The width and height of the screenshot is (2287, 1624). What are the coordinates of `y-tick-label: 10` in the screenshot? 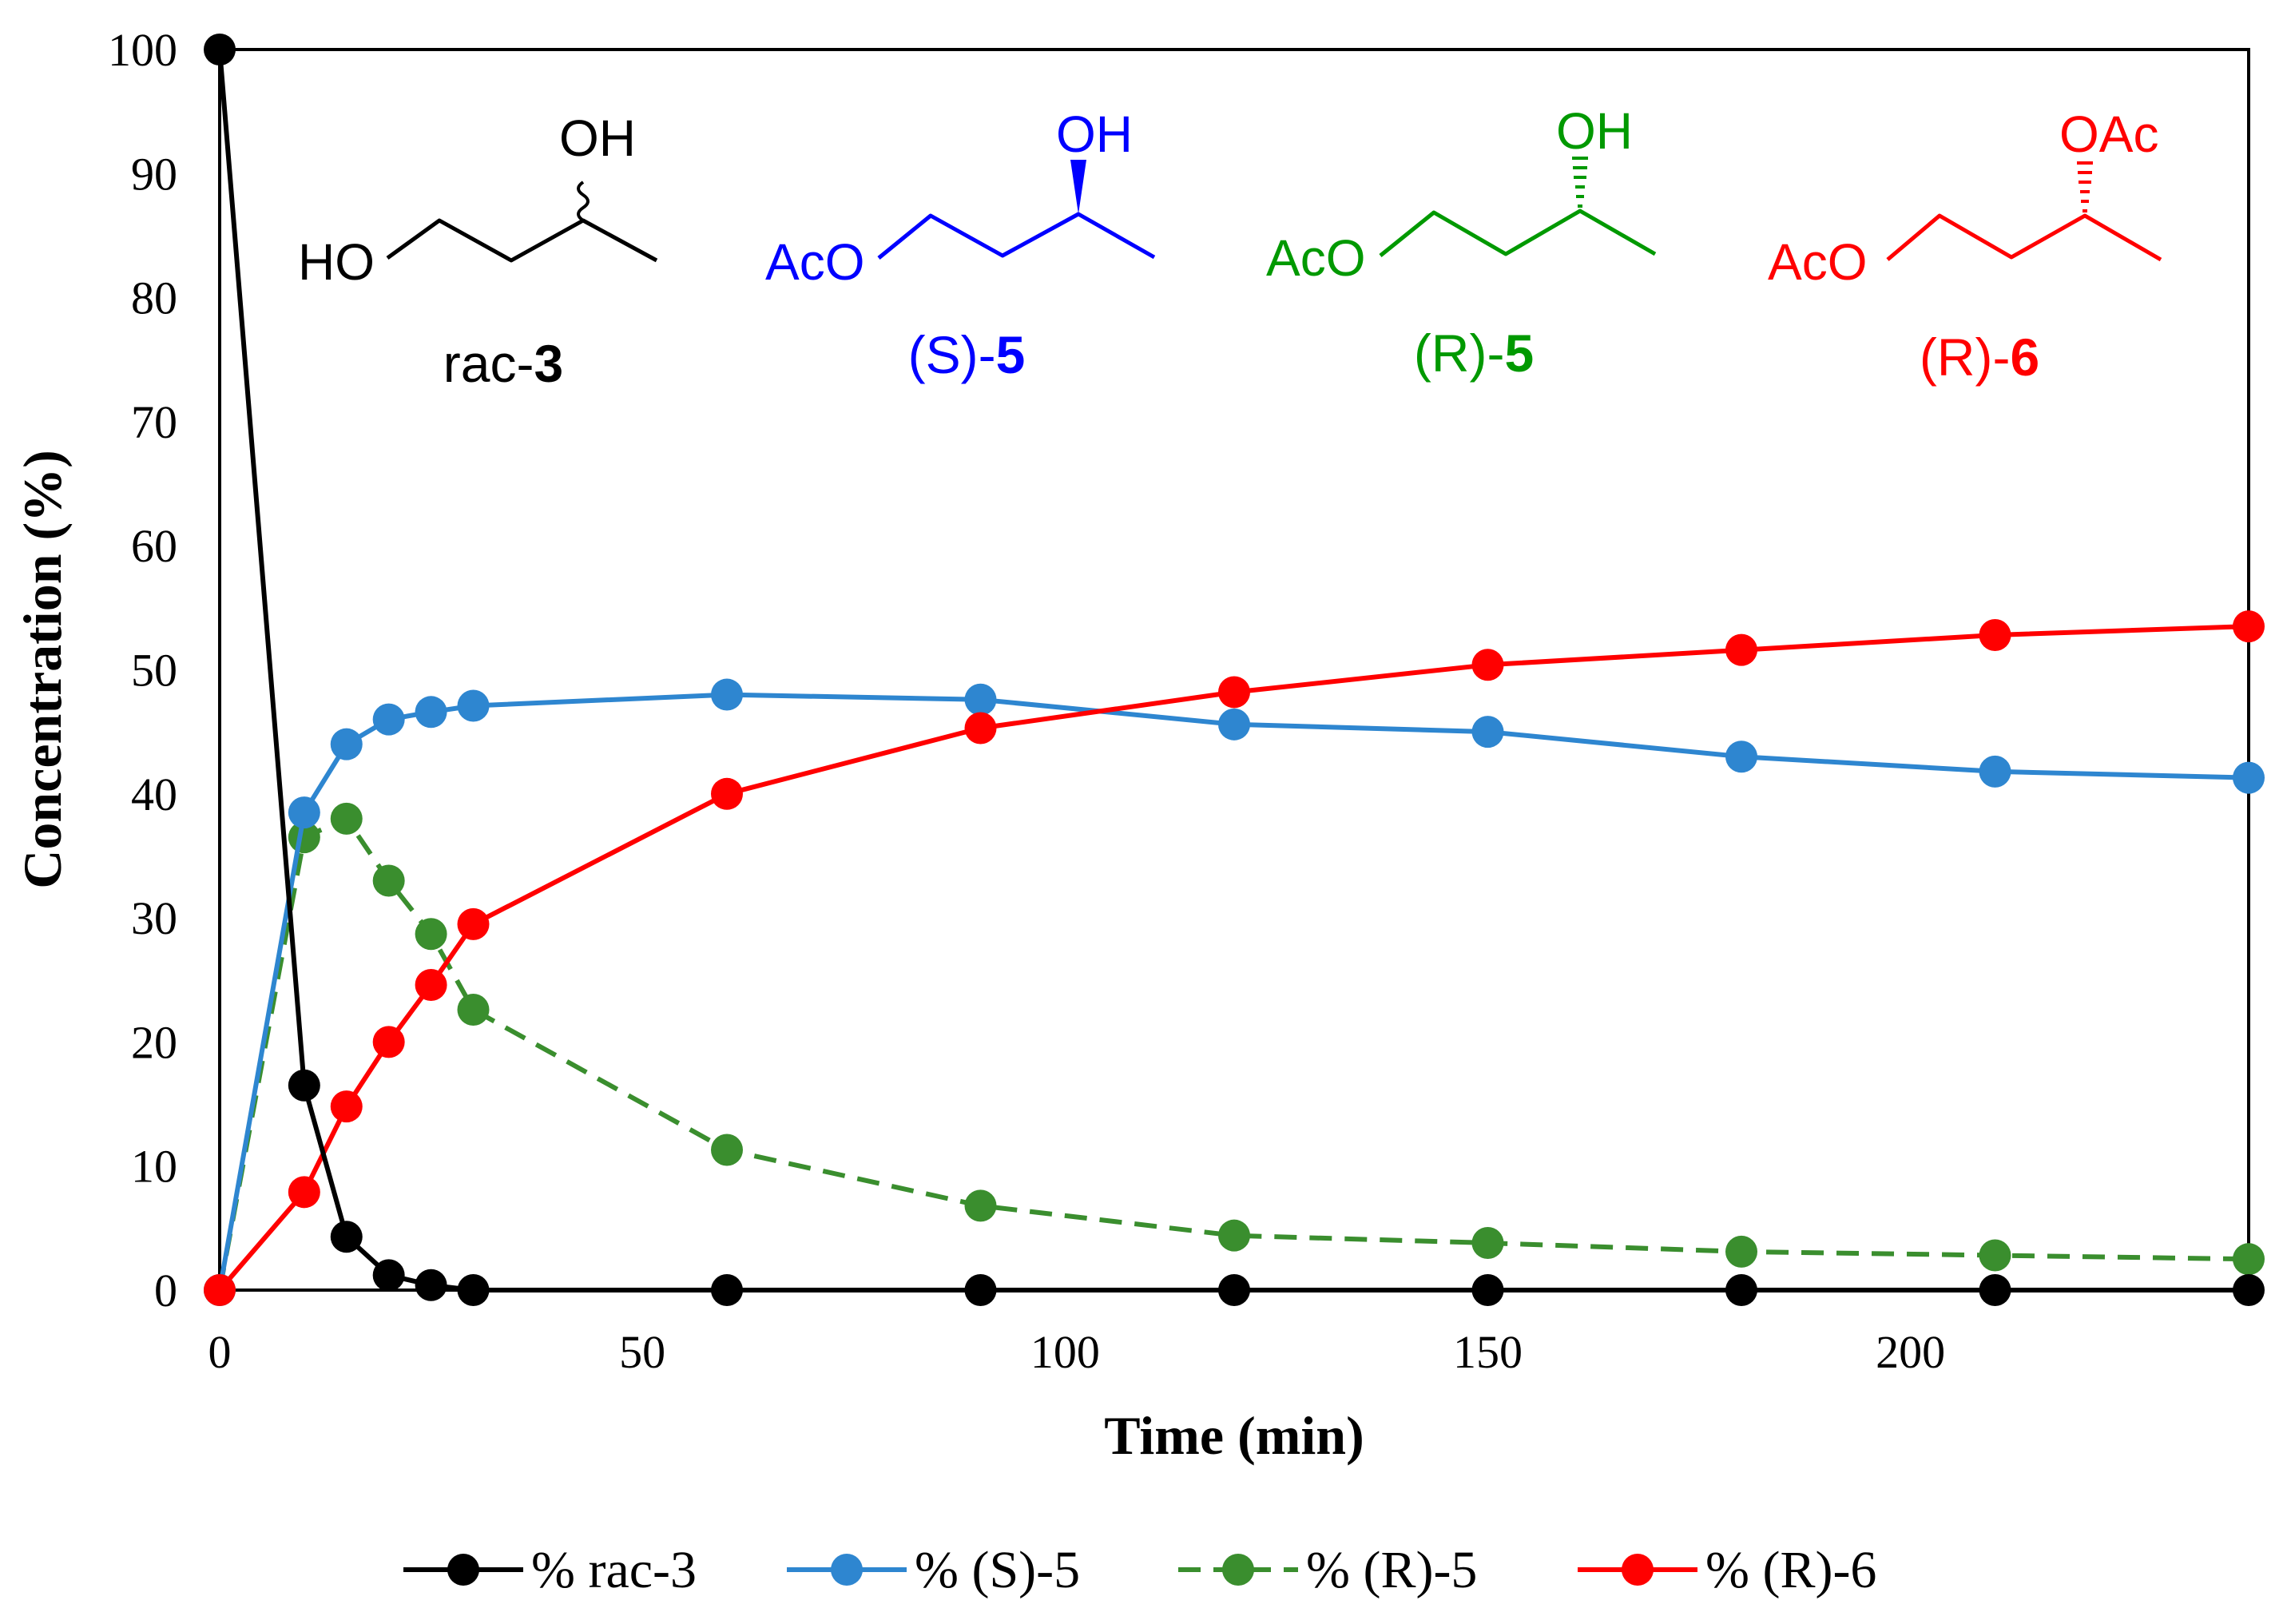 It's located at (154, 1167).